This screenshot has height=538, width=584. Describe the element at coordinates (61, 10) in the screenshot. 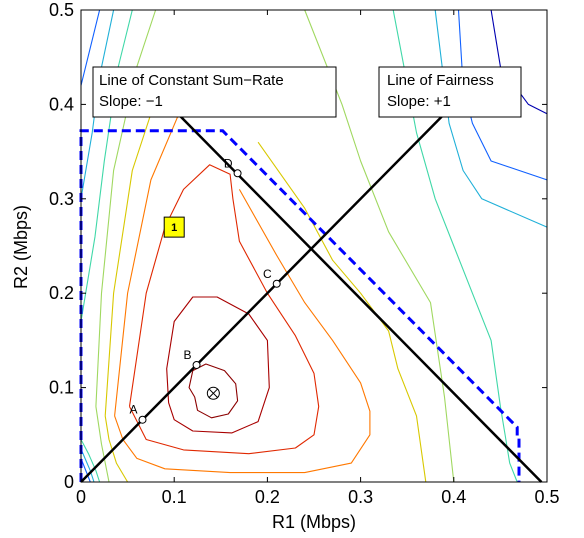

I see `y-tick-label: 0.5` at that location.